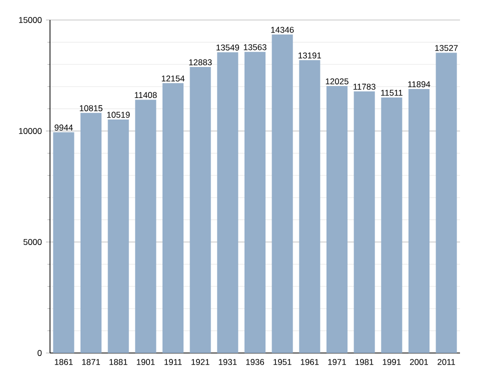 The width and height of the screenshot is (488, 373). Describe the element at coordinates (447, 362) in the screenshot. I see `x-tick-label: 2011` at that location.